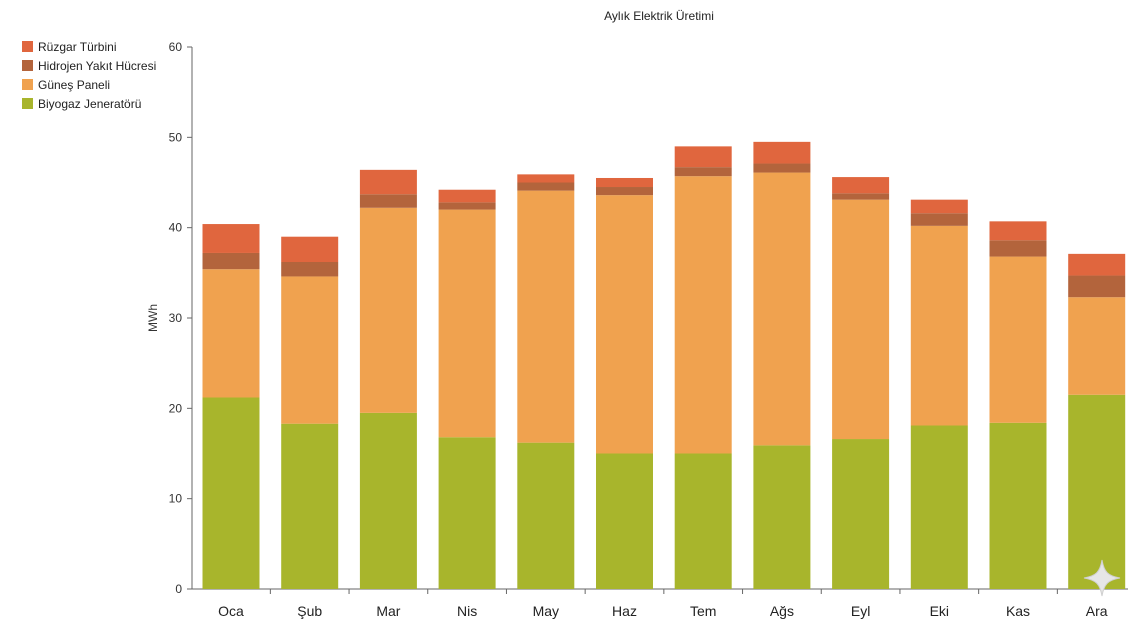 This screenshot has width=1146, height=626. I want to click on y-tick-label: 0, so click(178, 589).